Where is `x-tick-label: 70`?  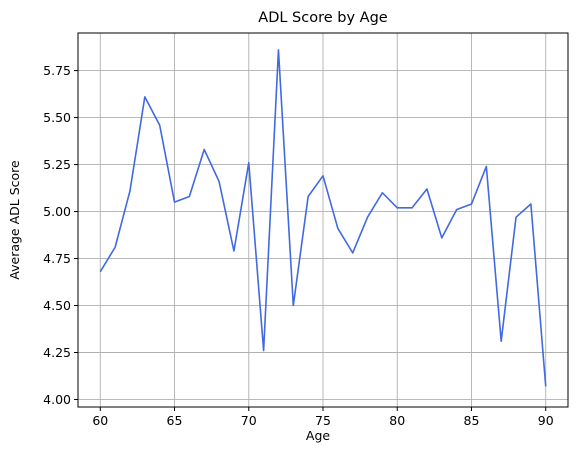 x-tick-label: 70 is located at coordinates (249, 420).